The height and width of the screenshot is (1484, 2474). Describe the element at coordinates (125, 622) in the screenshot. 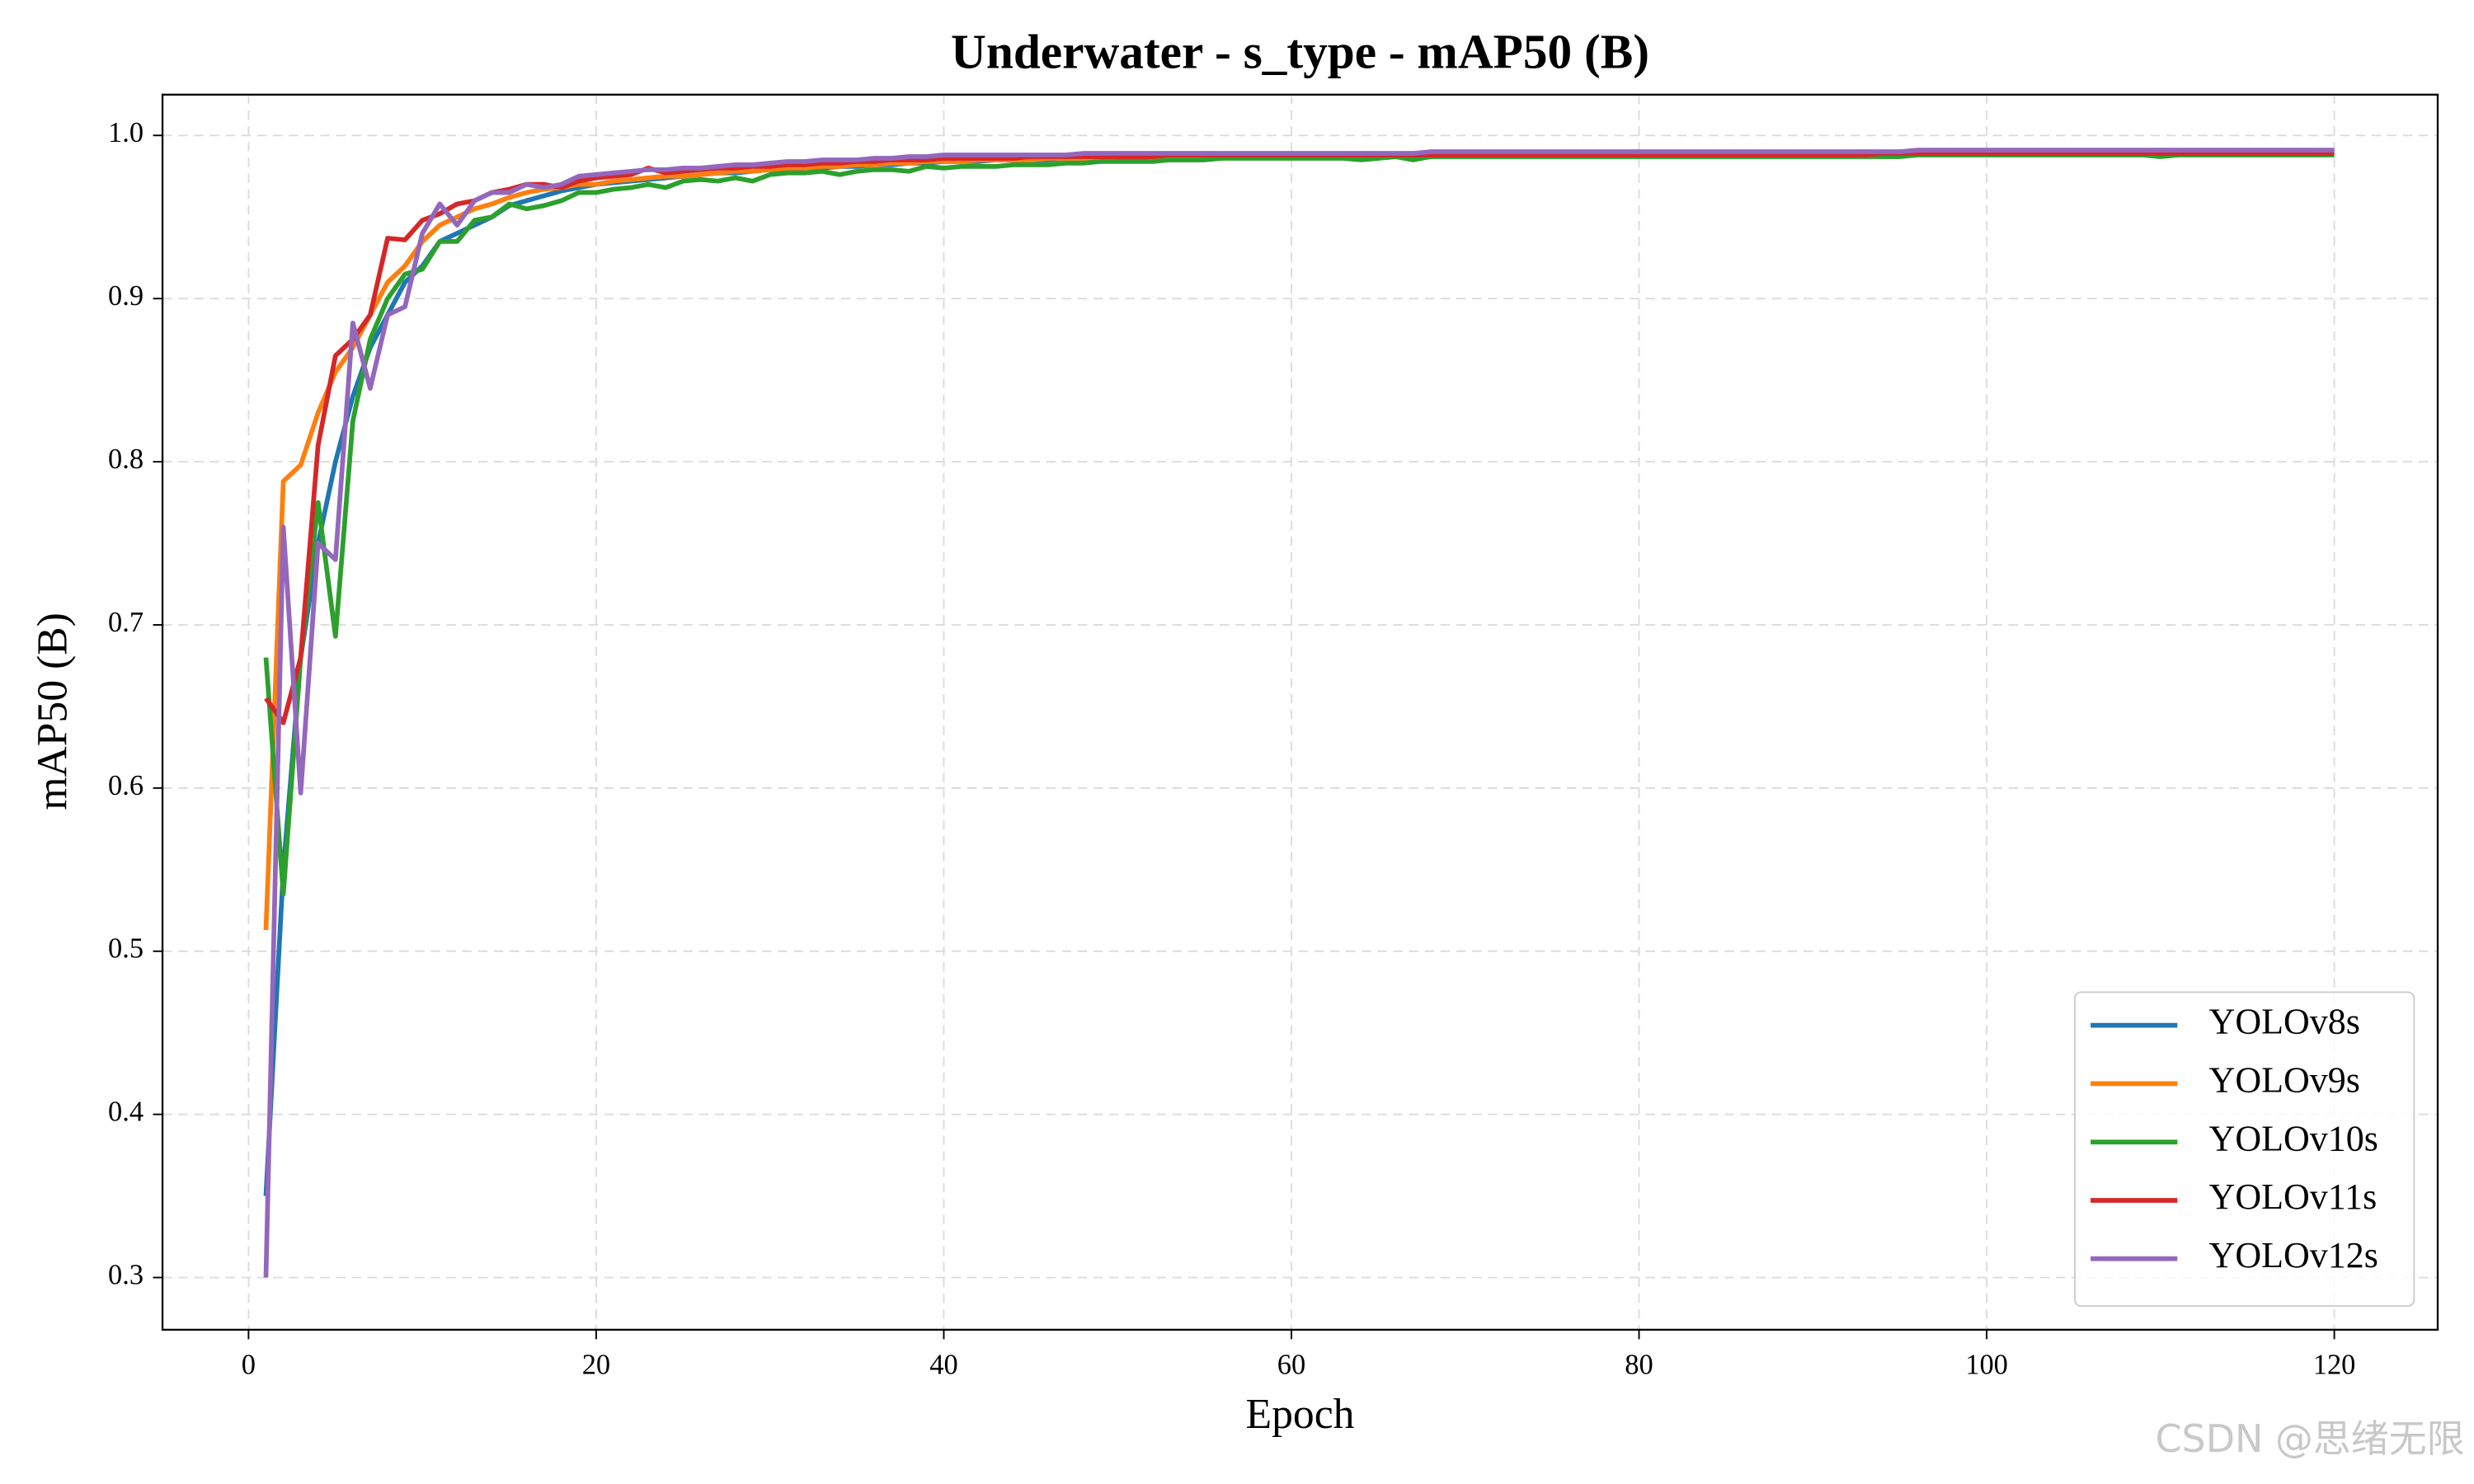

I see `y-tick-label: 0.7` at that location.